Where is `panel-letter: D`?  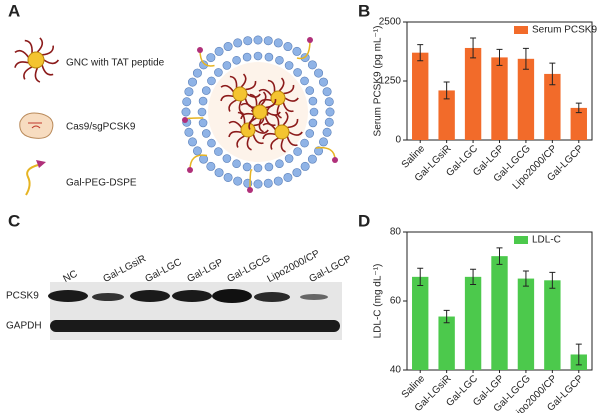 panel-letter: D is located at coordinates (364, 220).